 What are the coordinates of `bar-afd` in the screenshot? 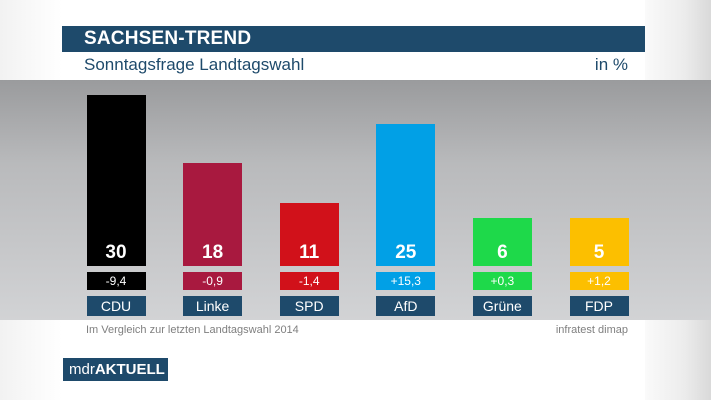 It's located at (406, 194).